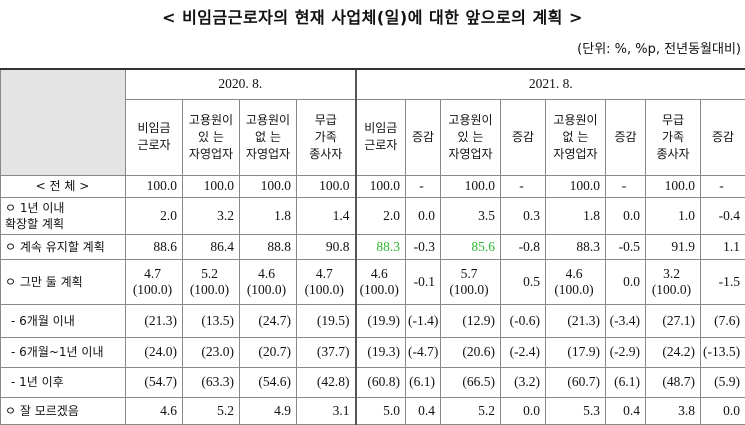  Describe the element at coordinates (470, 410) in the screenshot. I see `data-cell: 5.2` at that location.